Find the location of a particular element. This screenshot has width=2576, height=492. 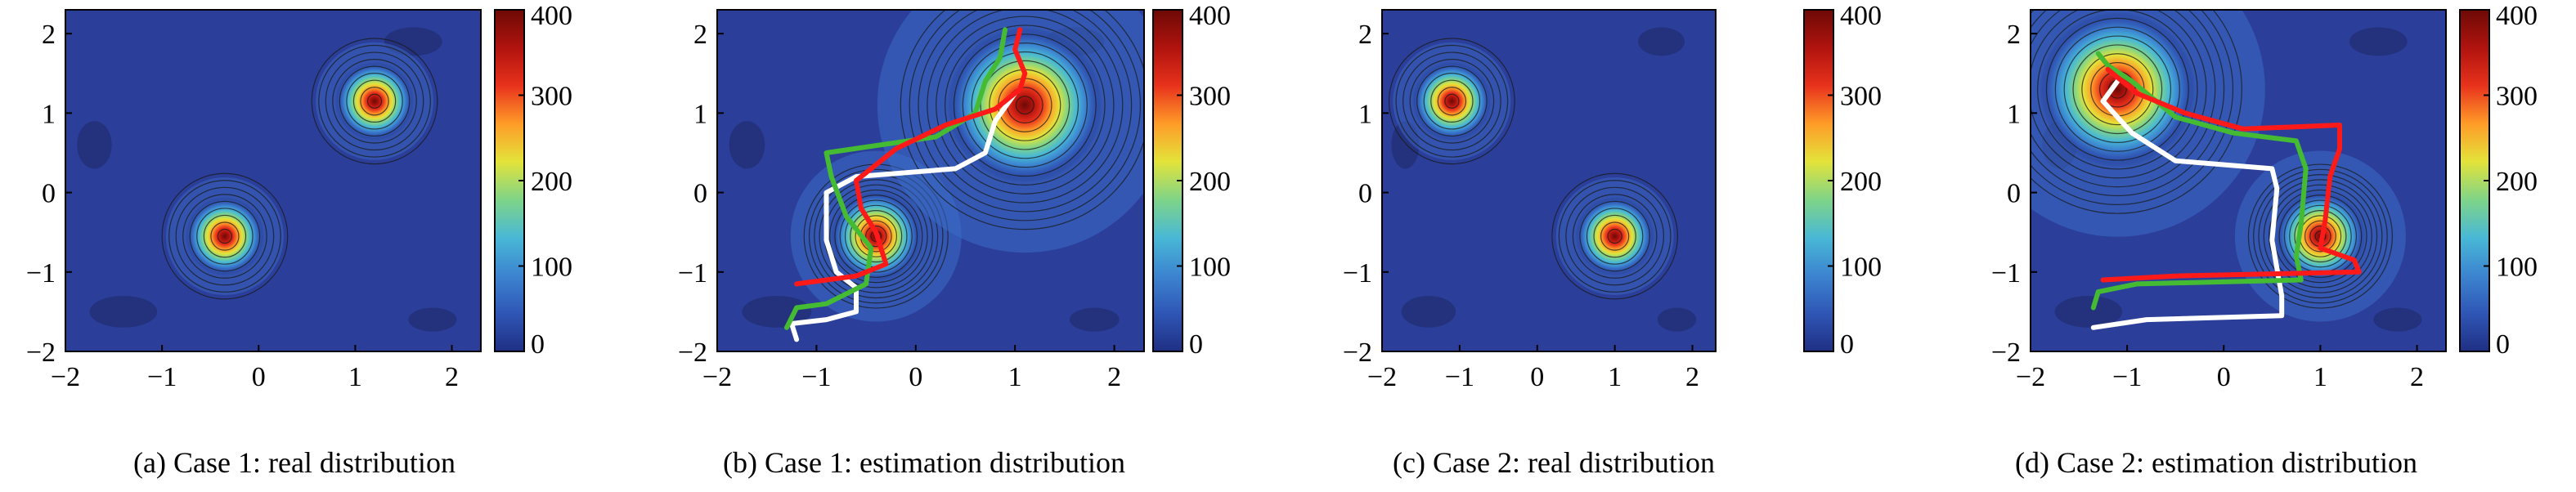

panel-caption: (c) Case 2: real distribution is located at coordinates (1554, 462).